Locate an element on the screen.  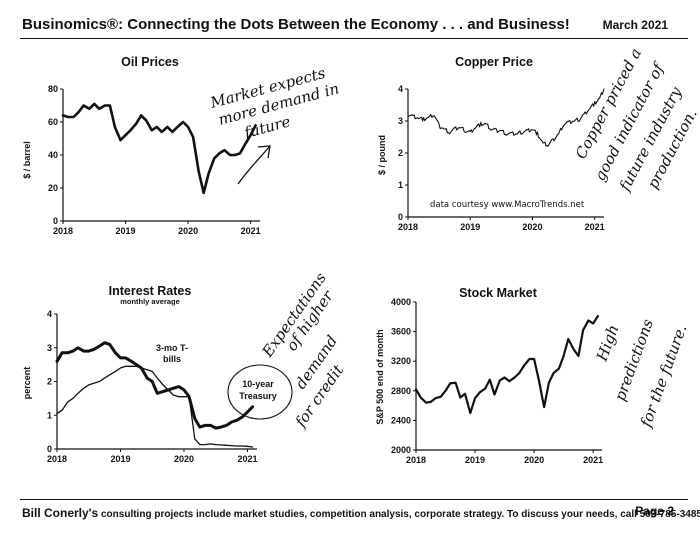
y-tick-label: 60 is located at coordinates (53, 122).